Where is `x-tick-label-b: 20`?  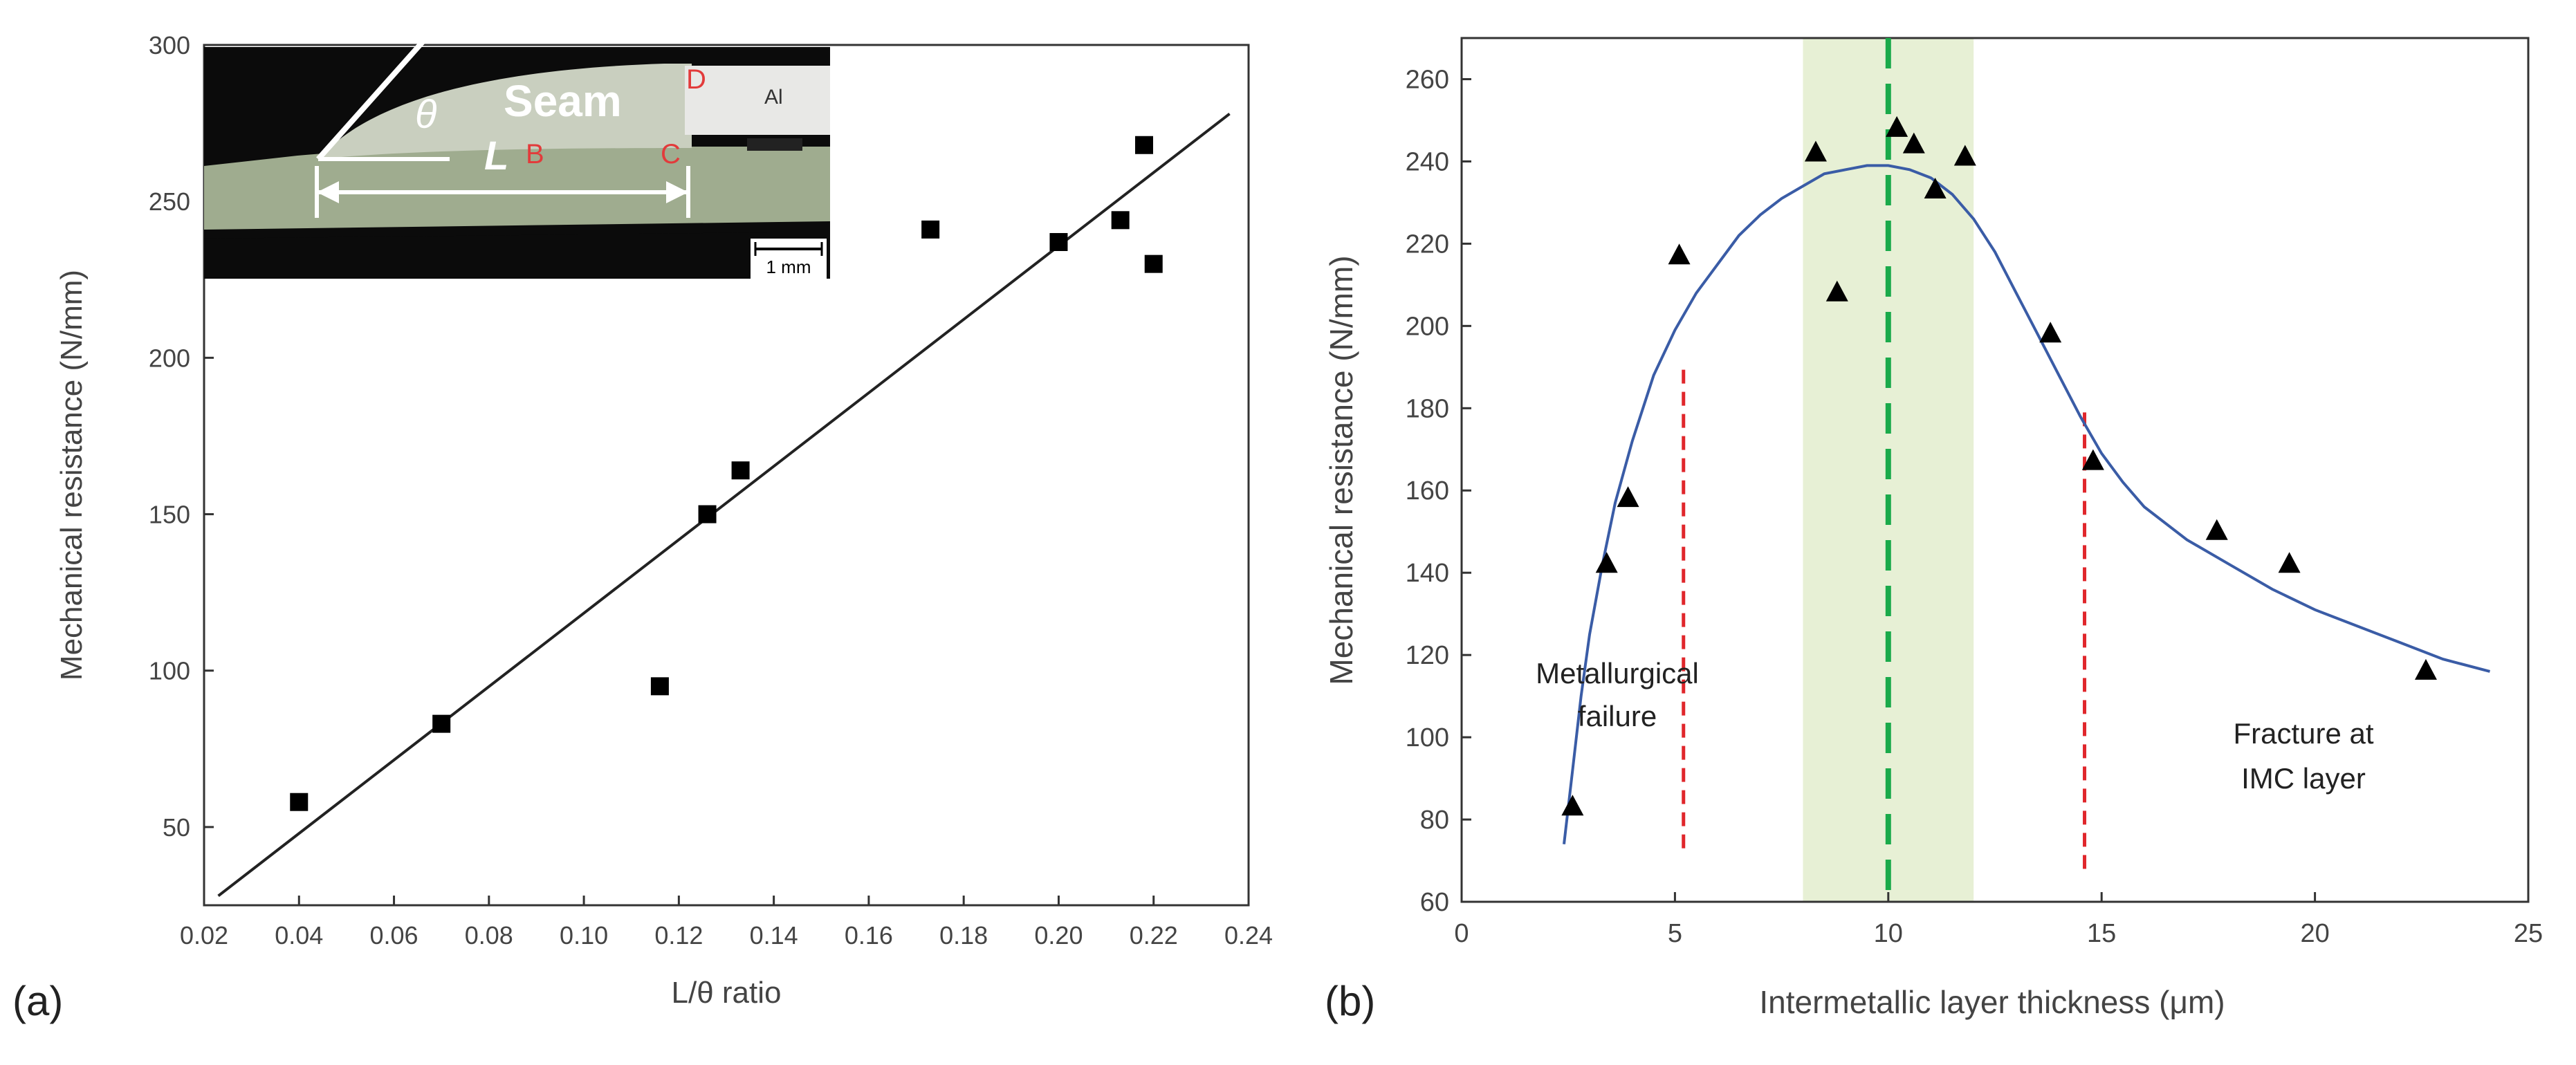 x-tick-label-b: 20 is located at coordinates (2314, 933).